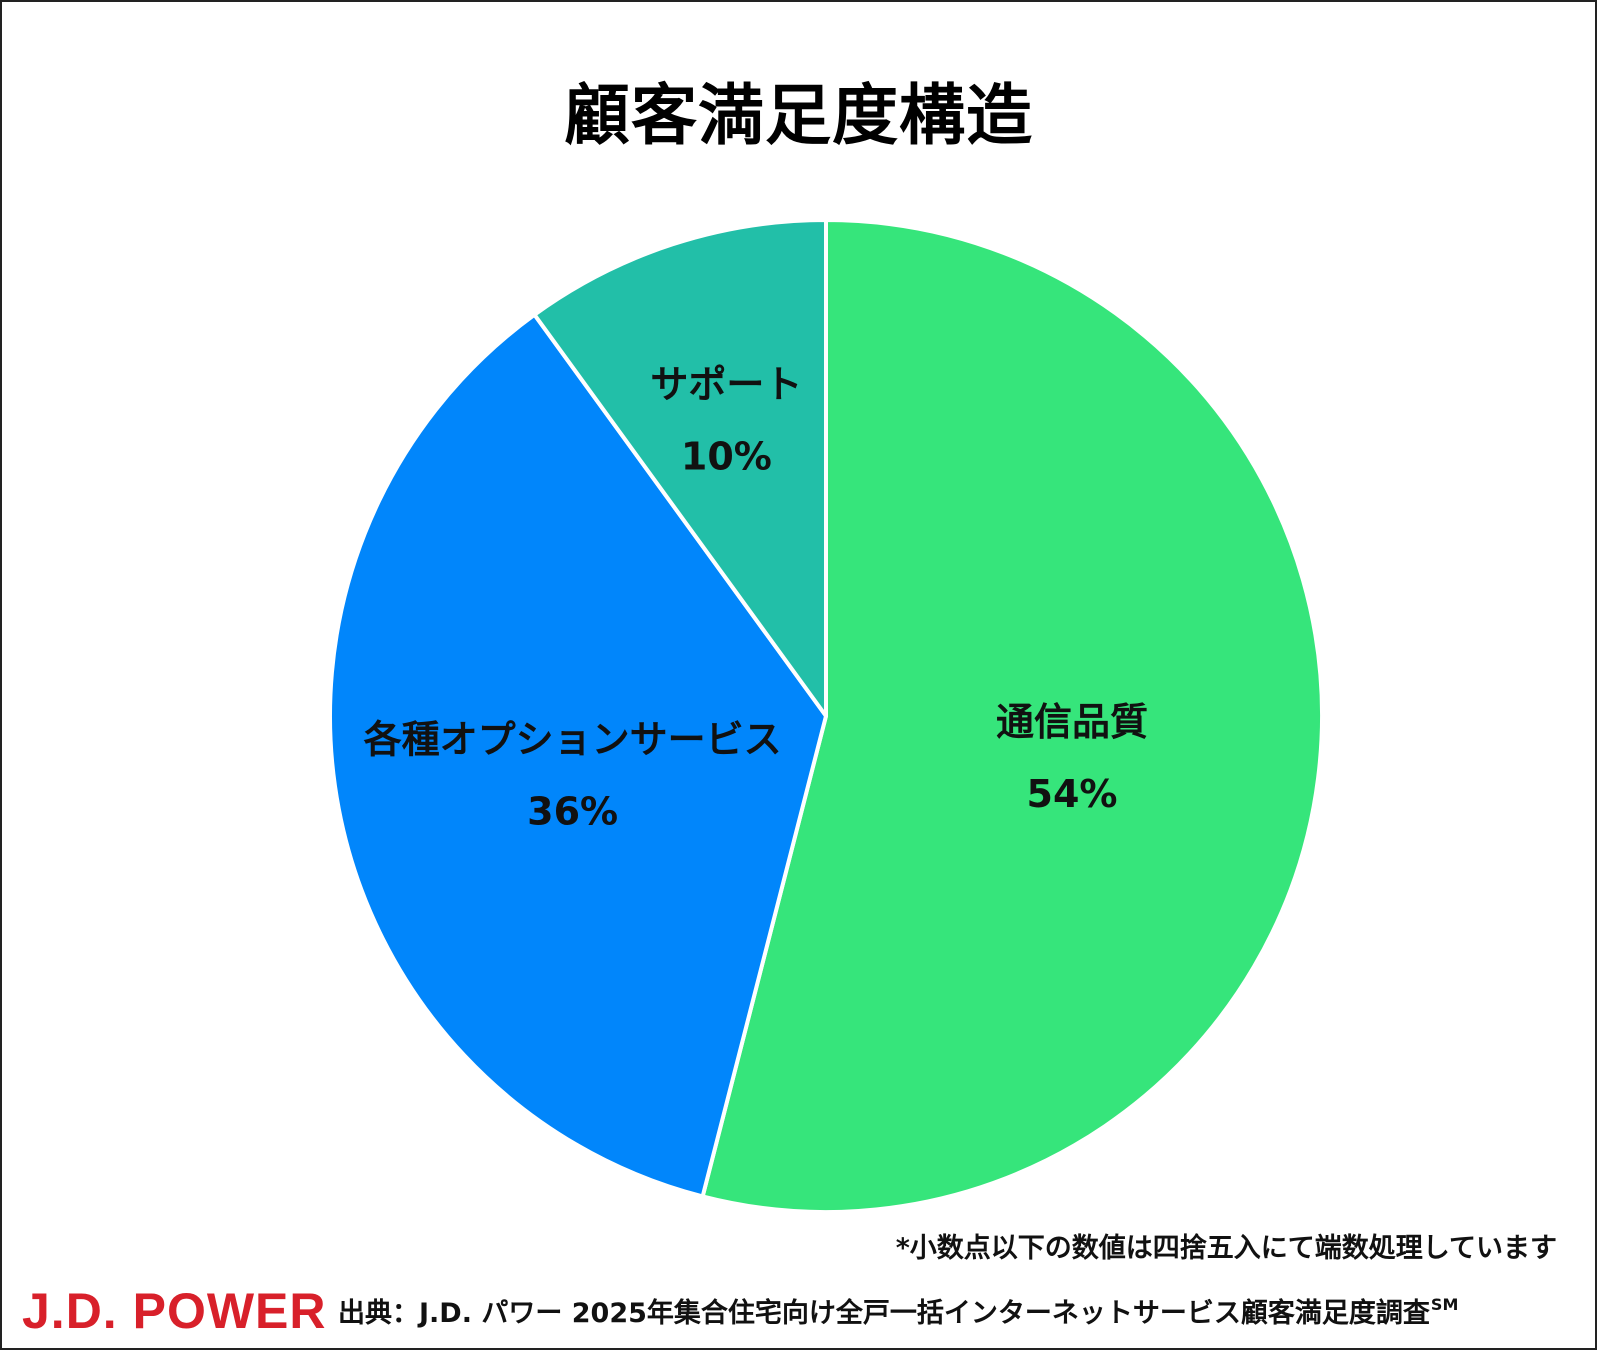 The width and height of the screenshot is (1597, 1350). I want to click on slice-value-label: 10%, so click(726, 456).